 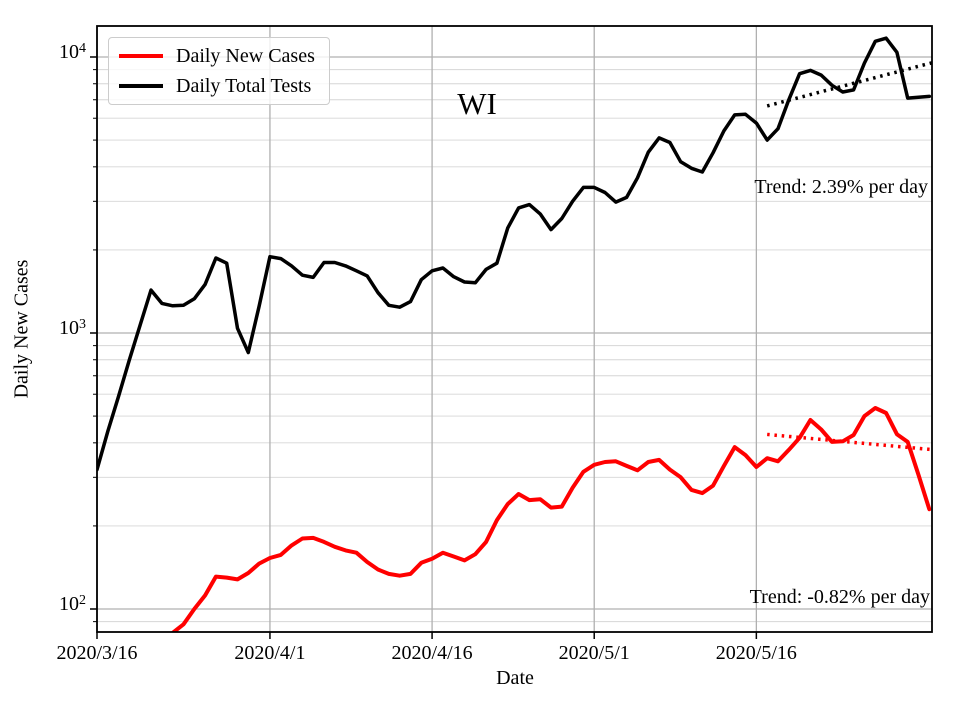 I want to click on state-label: WI, so click(x=477, y=103).